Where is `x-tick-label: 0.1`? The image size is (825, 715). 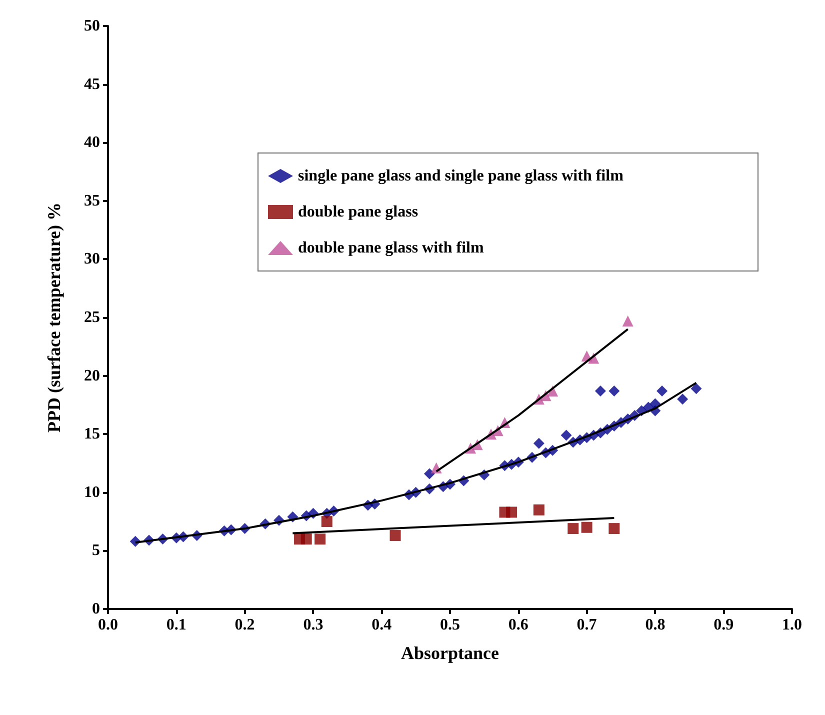 x-tick-label: 0.1 is located at coordinates (176, 625).